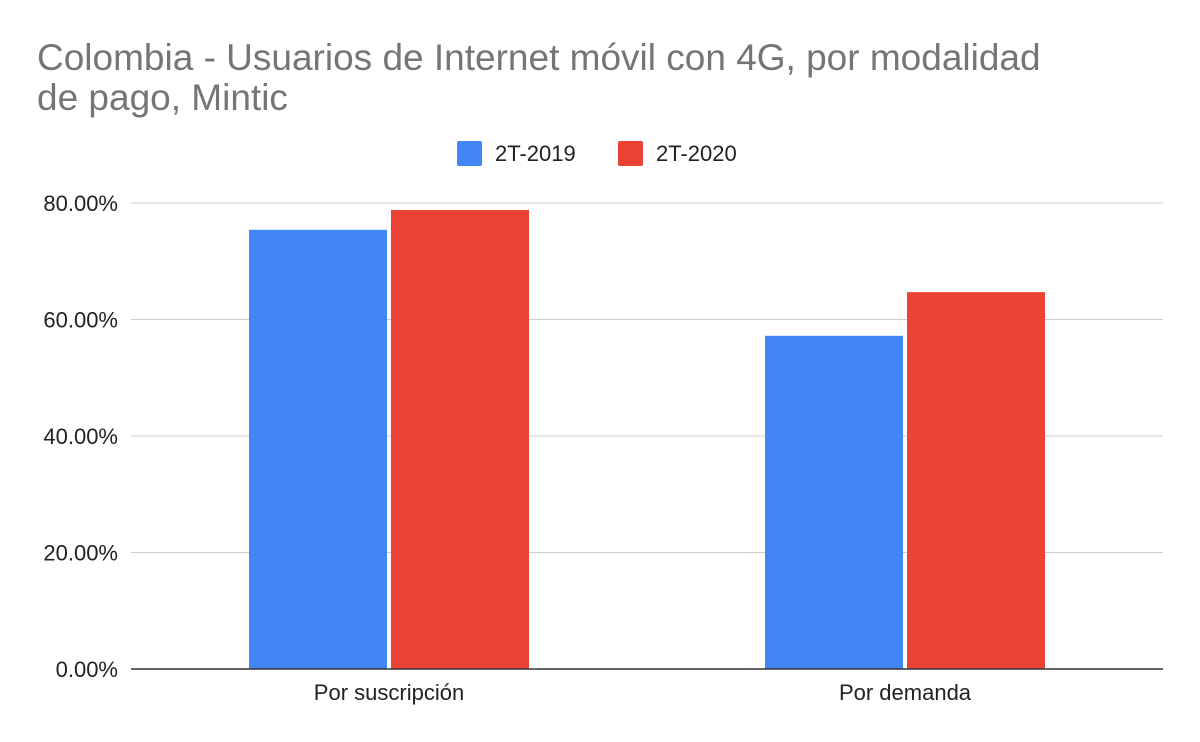 The image size is (1200, 742). What do you see at coordinates (87, 669) in the screenshot?
I see `y-tick-label: 0.00%` at bounding box center [87, 669].